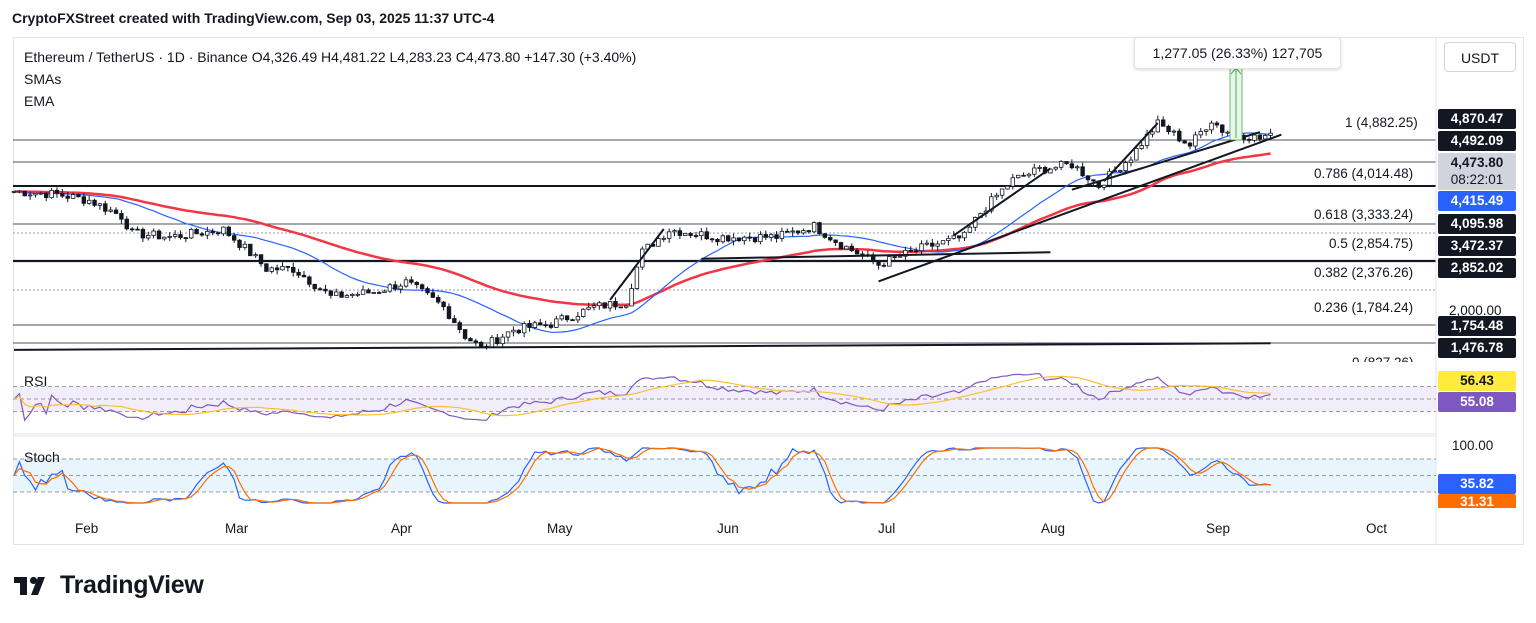 Image resolution: width=1536 pixels, height=623 pixels. I want to click on rsi-pane-label: RSI, so click(36, 381).